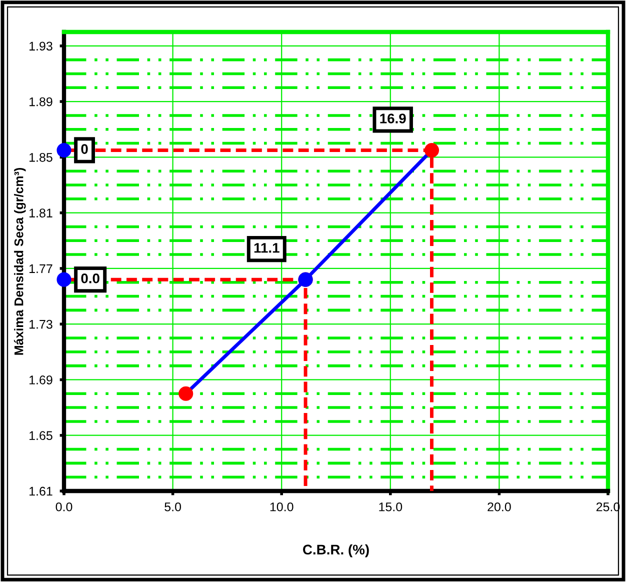  Describe the element at coordinates (390, 507) in the screenshot. I see `x-tick-label: 15.0` at that location.